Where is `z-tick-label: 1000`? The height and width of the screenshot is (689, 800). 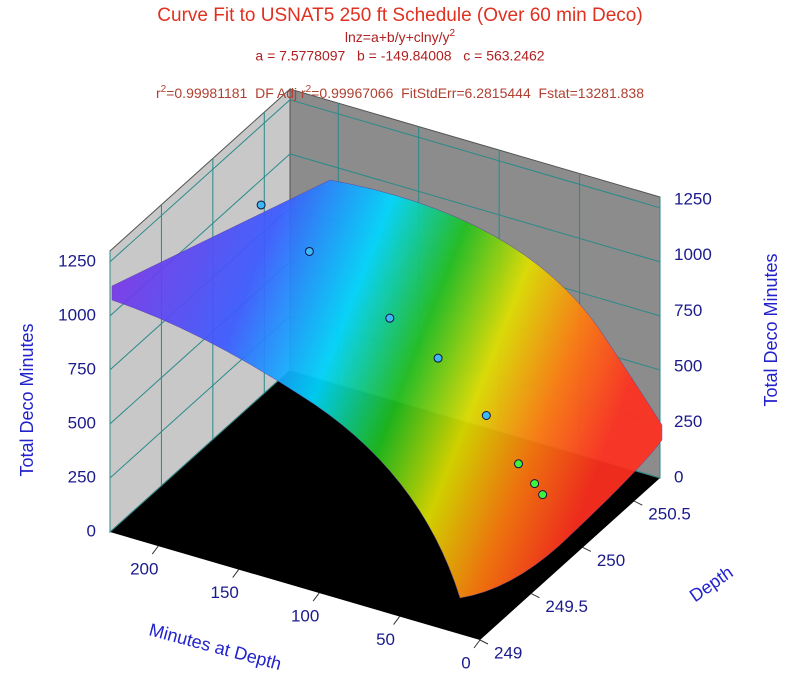
z-tick-label: 1000 is located at coordinates (77, 314).